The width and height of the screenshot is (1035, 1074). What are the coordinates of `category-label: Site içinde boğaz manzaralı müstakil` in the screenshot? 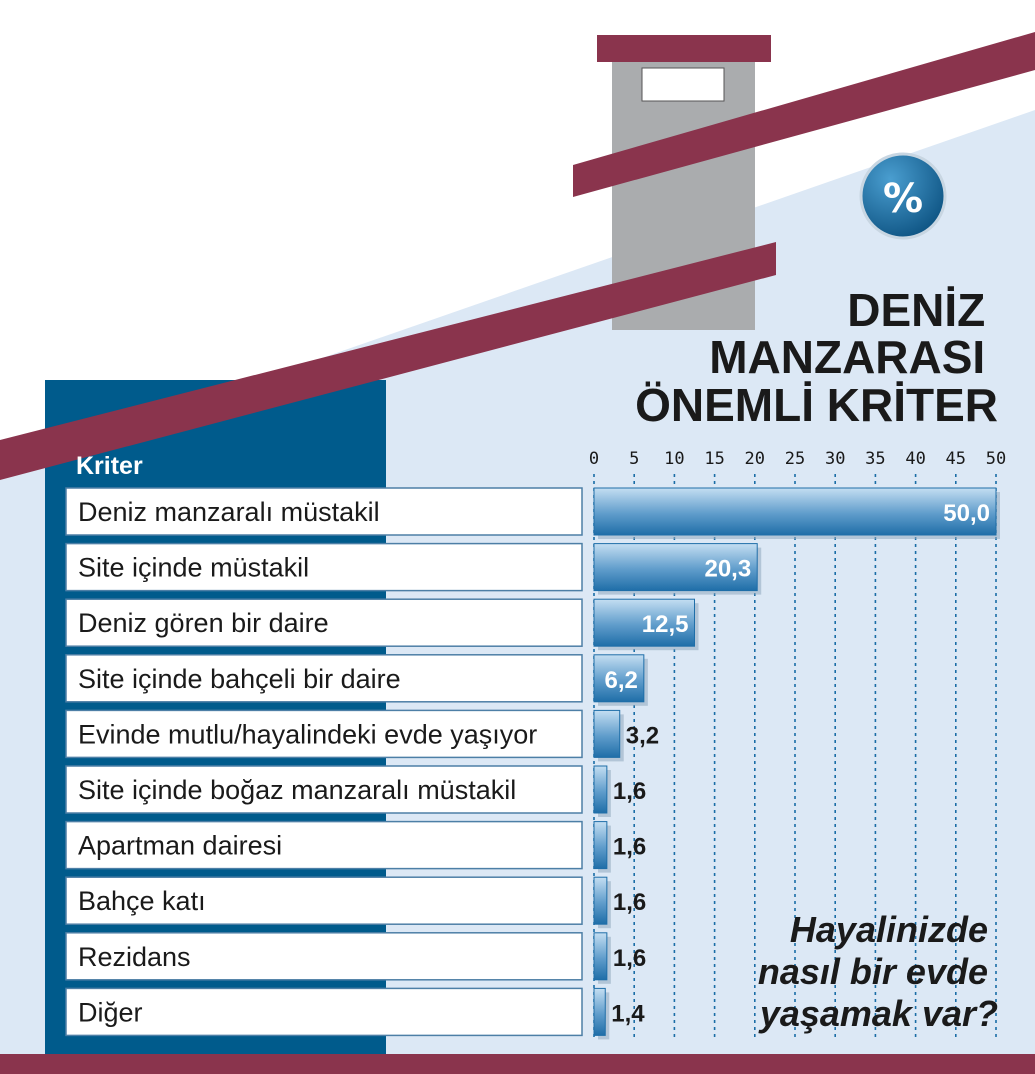 It's located at (297, 790).